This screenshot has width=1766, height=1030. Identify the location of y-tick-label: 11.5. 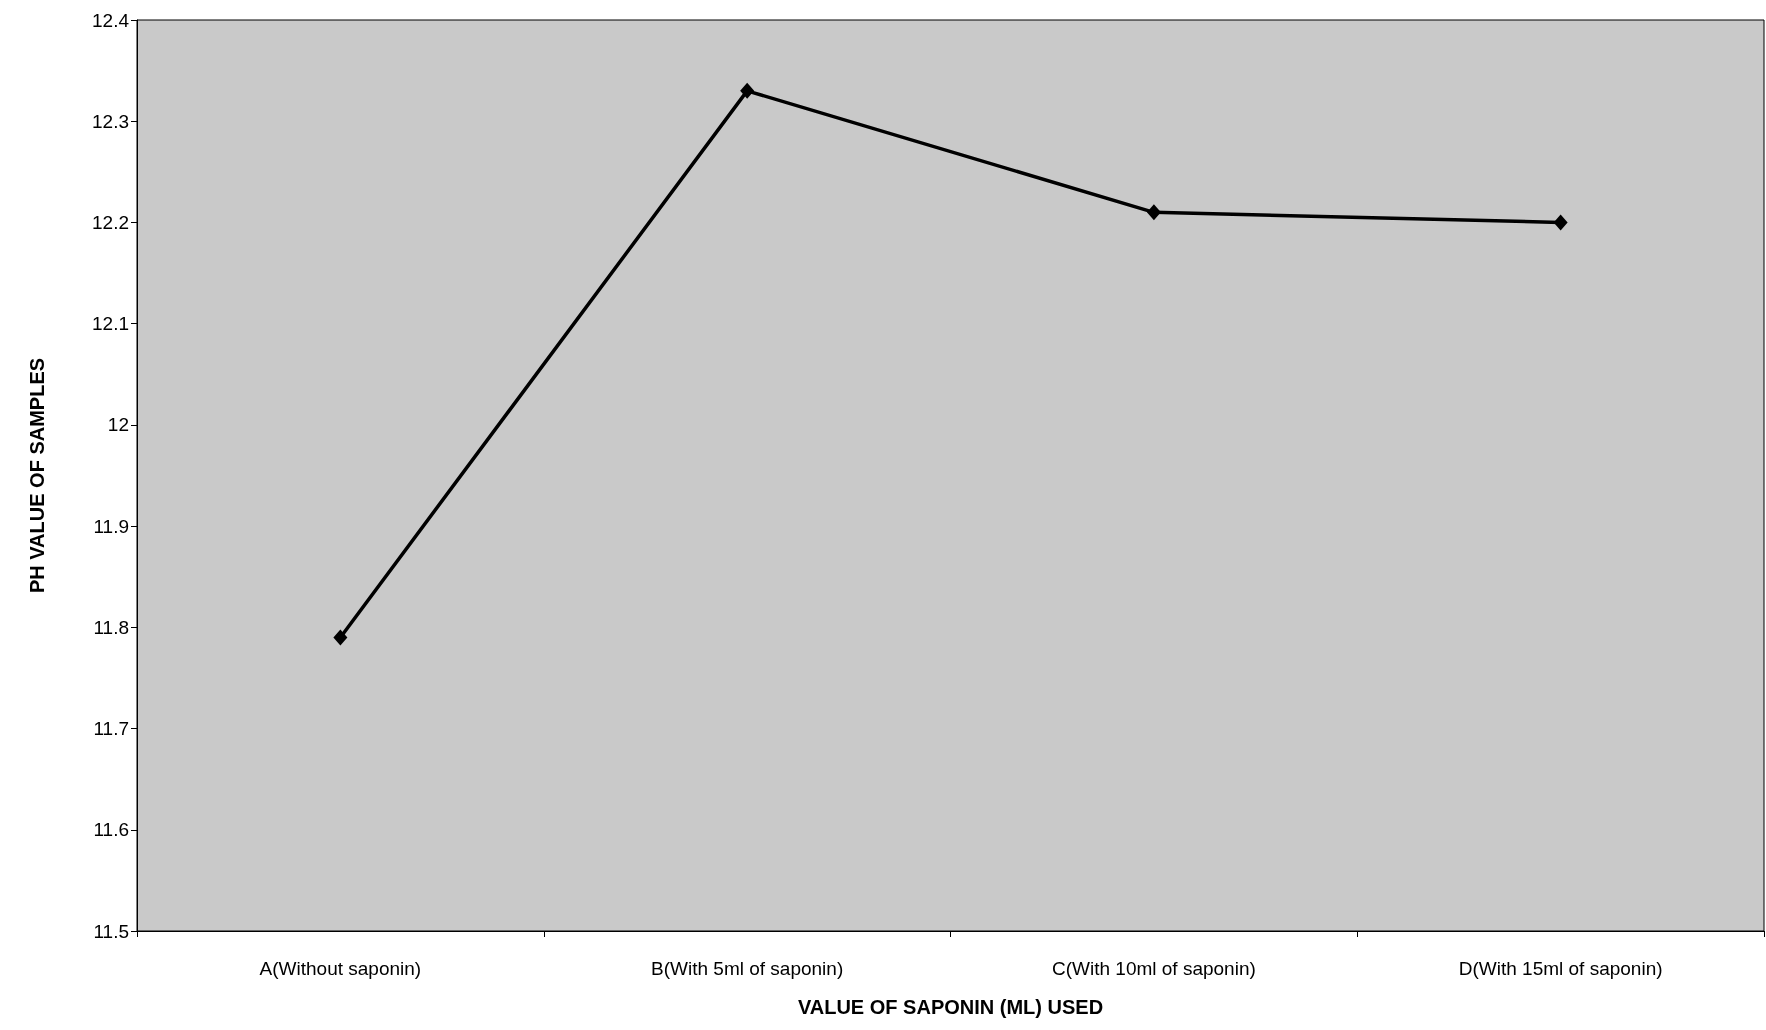
(111, 931).